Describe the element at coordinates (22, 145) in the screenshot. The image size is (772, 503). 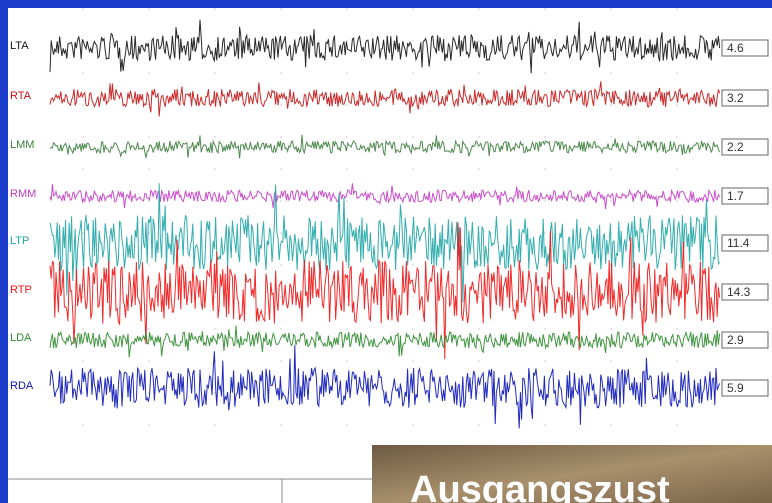
I see `channel-label: LMM` at that location.